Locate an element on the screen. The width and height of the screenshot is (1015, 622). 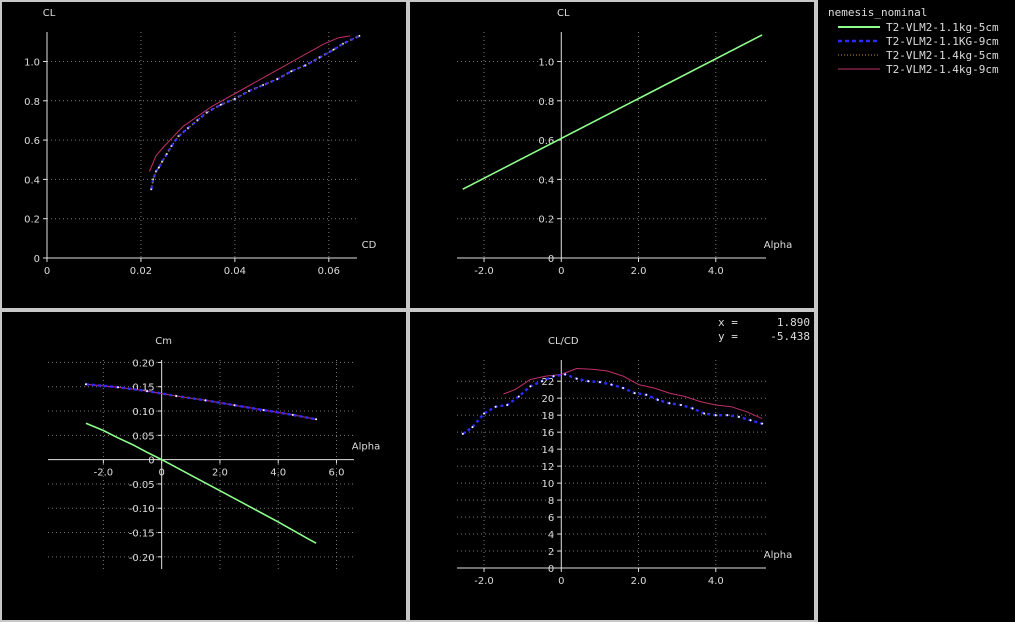
chart-clcd-alpha-svg: -2.0 0 2.0 4.0 0 2 4 6 8 10 12 14 16 18 20 22 CL/CD Alpha is located at coordinates (624, 461).